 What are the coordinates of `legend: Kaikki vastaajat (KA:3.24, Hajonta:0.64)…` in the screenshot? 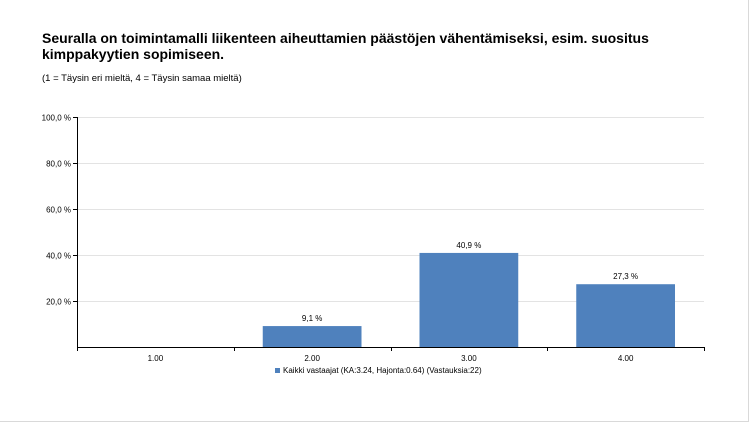 It's located at (378, 370).